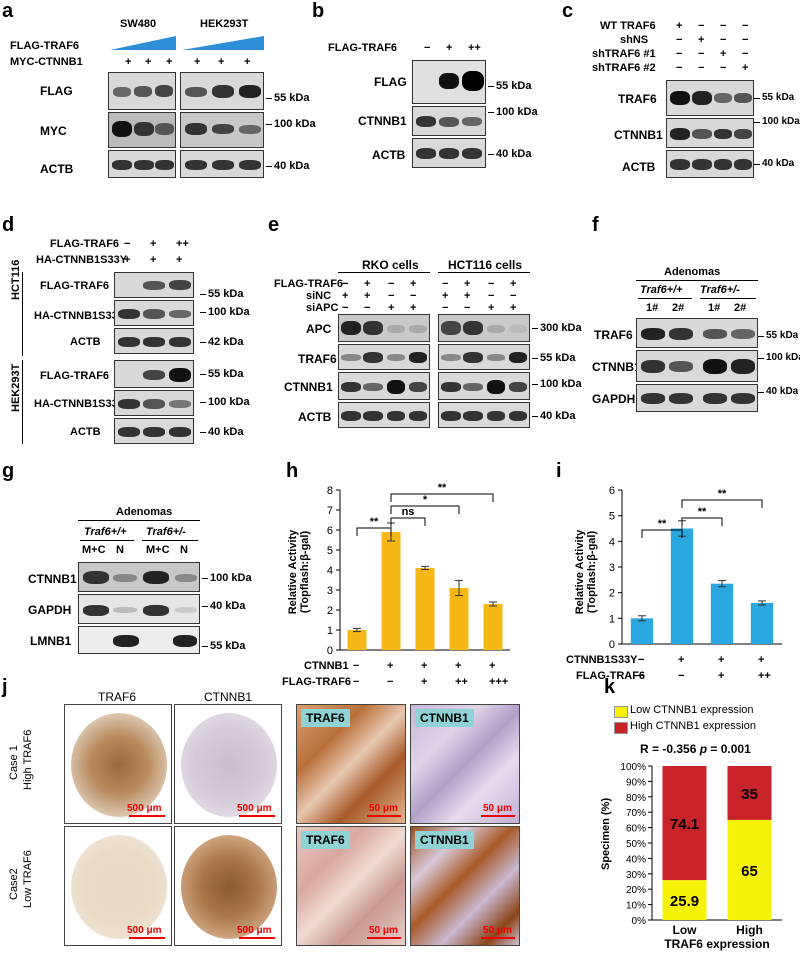 This screenshot has height=954, width=800. What do you see at coordinates (223, 43) in the screenshot?
I see `dose-gradient-triangle` at bounding box center [223, 43].